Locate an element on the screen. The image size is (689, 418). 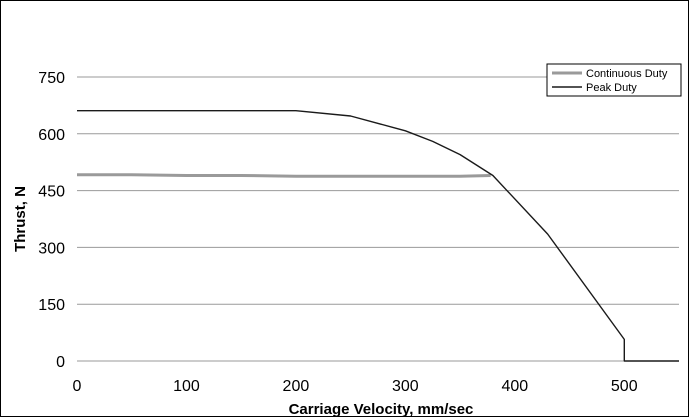
x-tick-label: 200 is located at coordinates (296, 386).